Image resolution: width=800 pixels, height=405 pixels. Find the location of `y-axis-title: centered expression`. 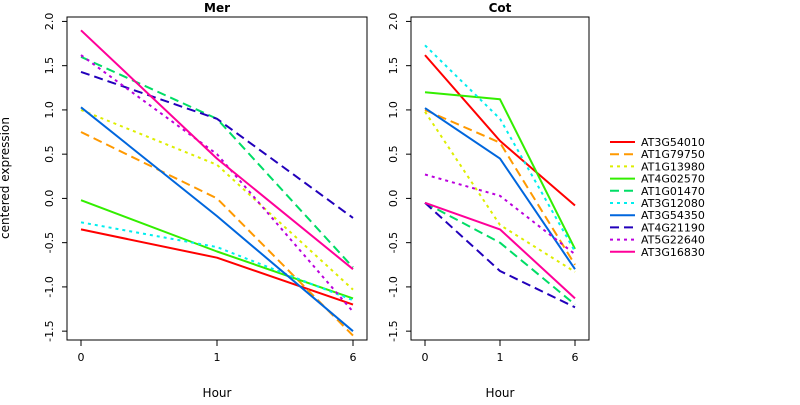

y-axis-title: centered expression is located at coordinates (6, 178).